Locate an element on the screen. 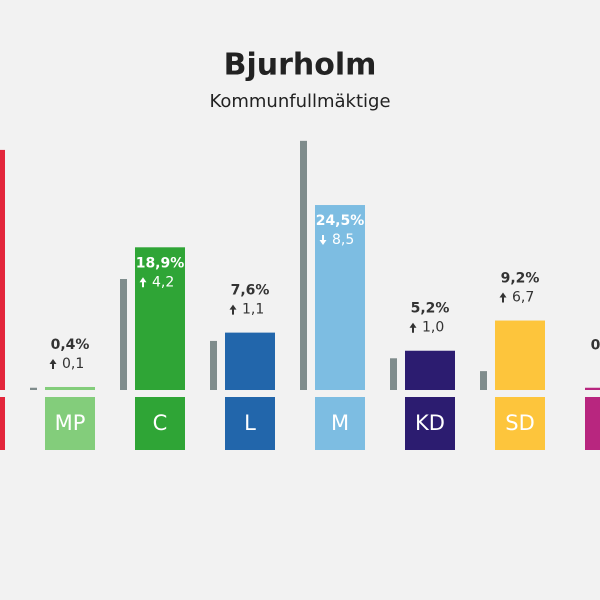 This screenshot has height=600, width=600. change-label: 0,1 is located at coordinates (73, 364).